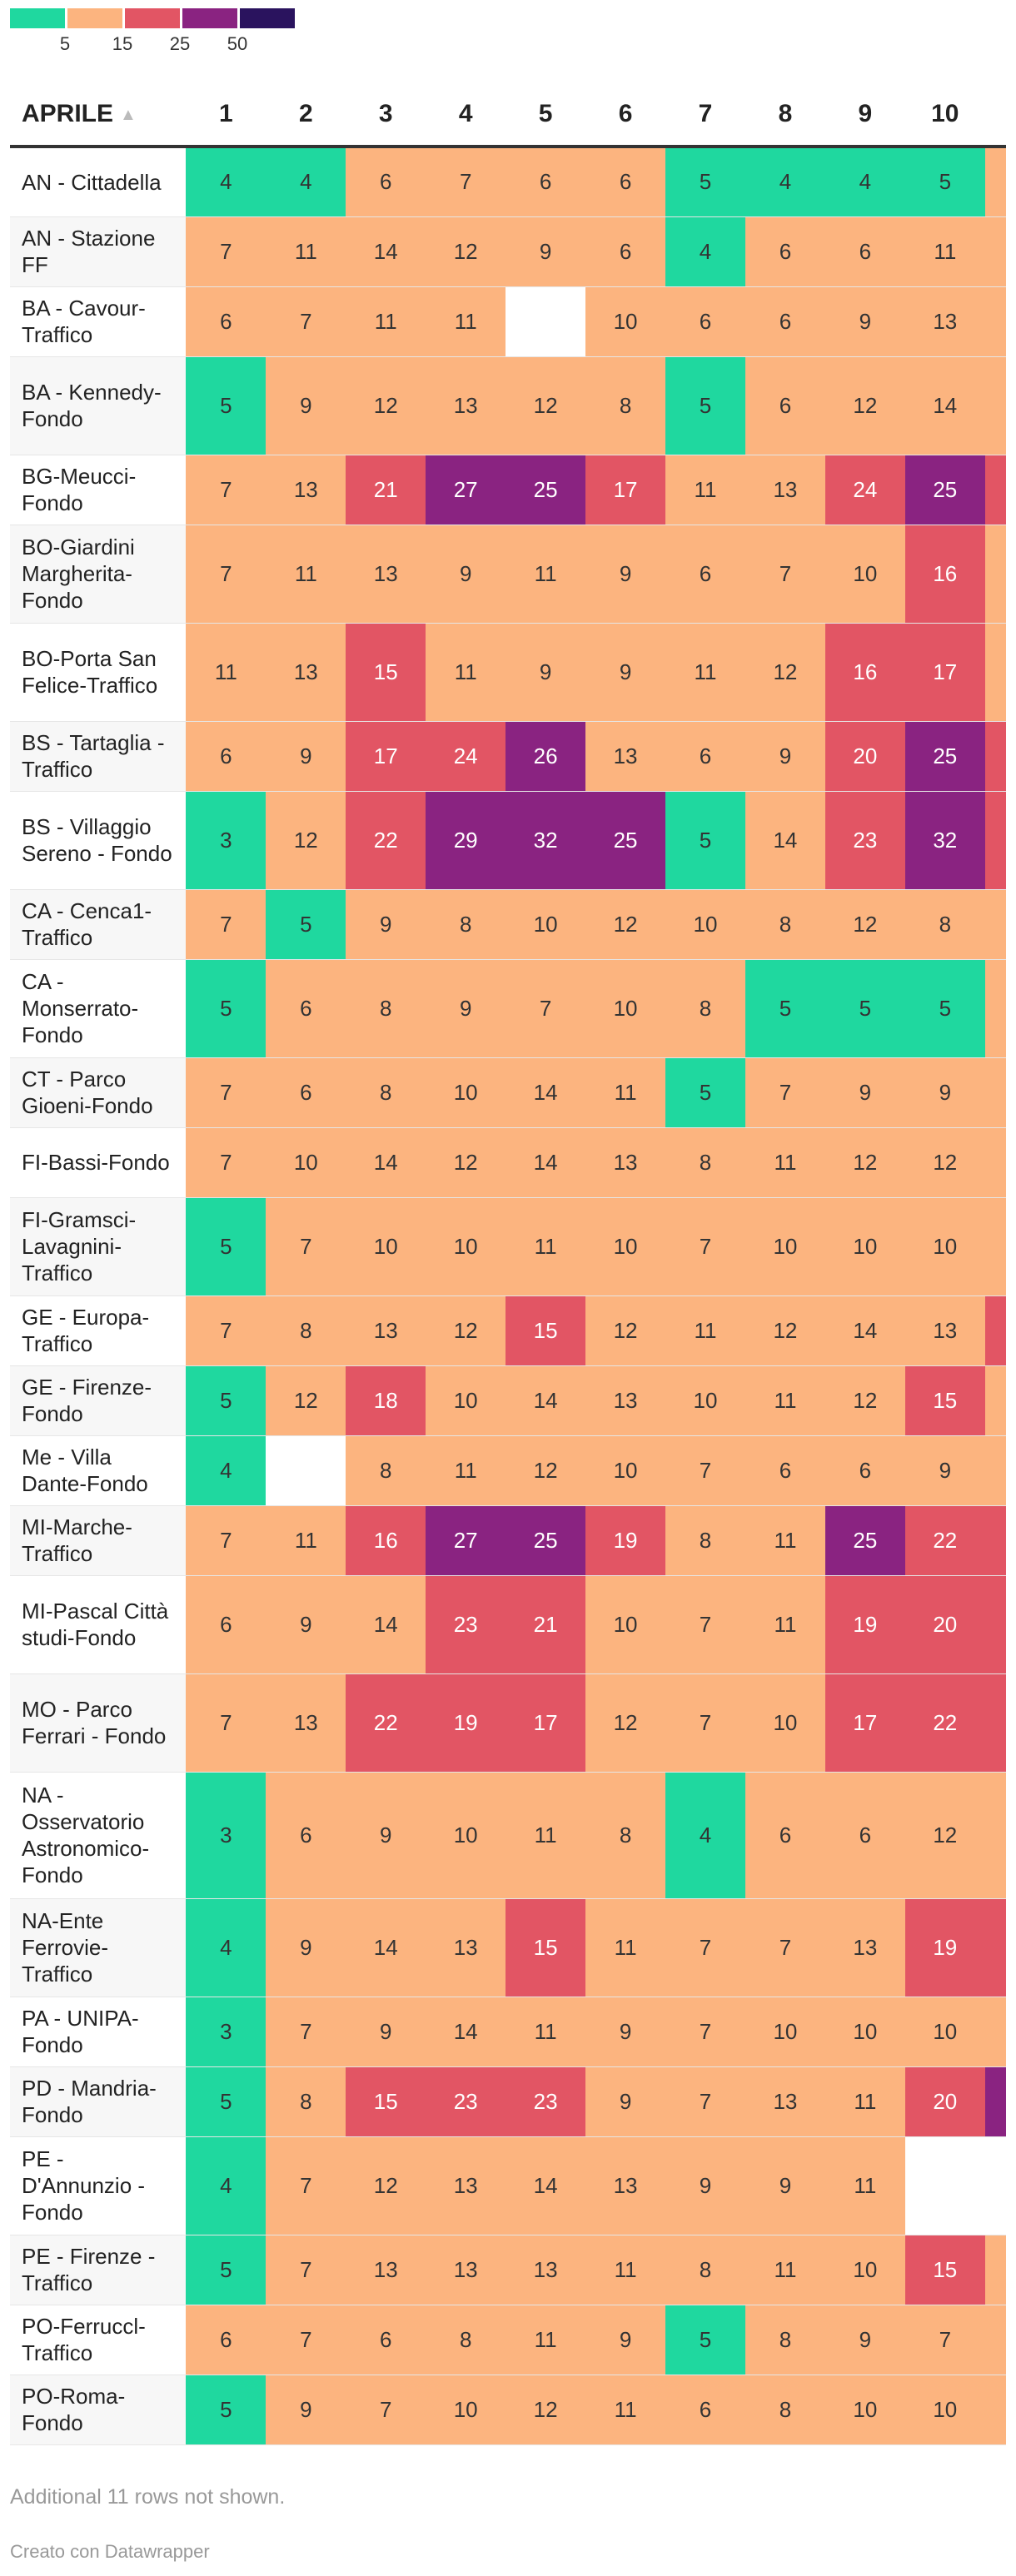 Image resolution: width=1016 pixels, height=2576 pixels. Describe the element at coordinates (306, 1470) in the screenshot. I see `heatmap-cell` at that location.